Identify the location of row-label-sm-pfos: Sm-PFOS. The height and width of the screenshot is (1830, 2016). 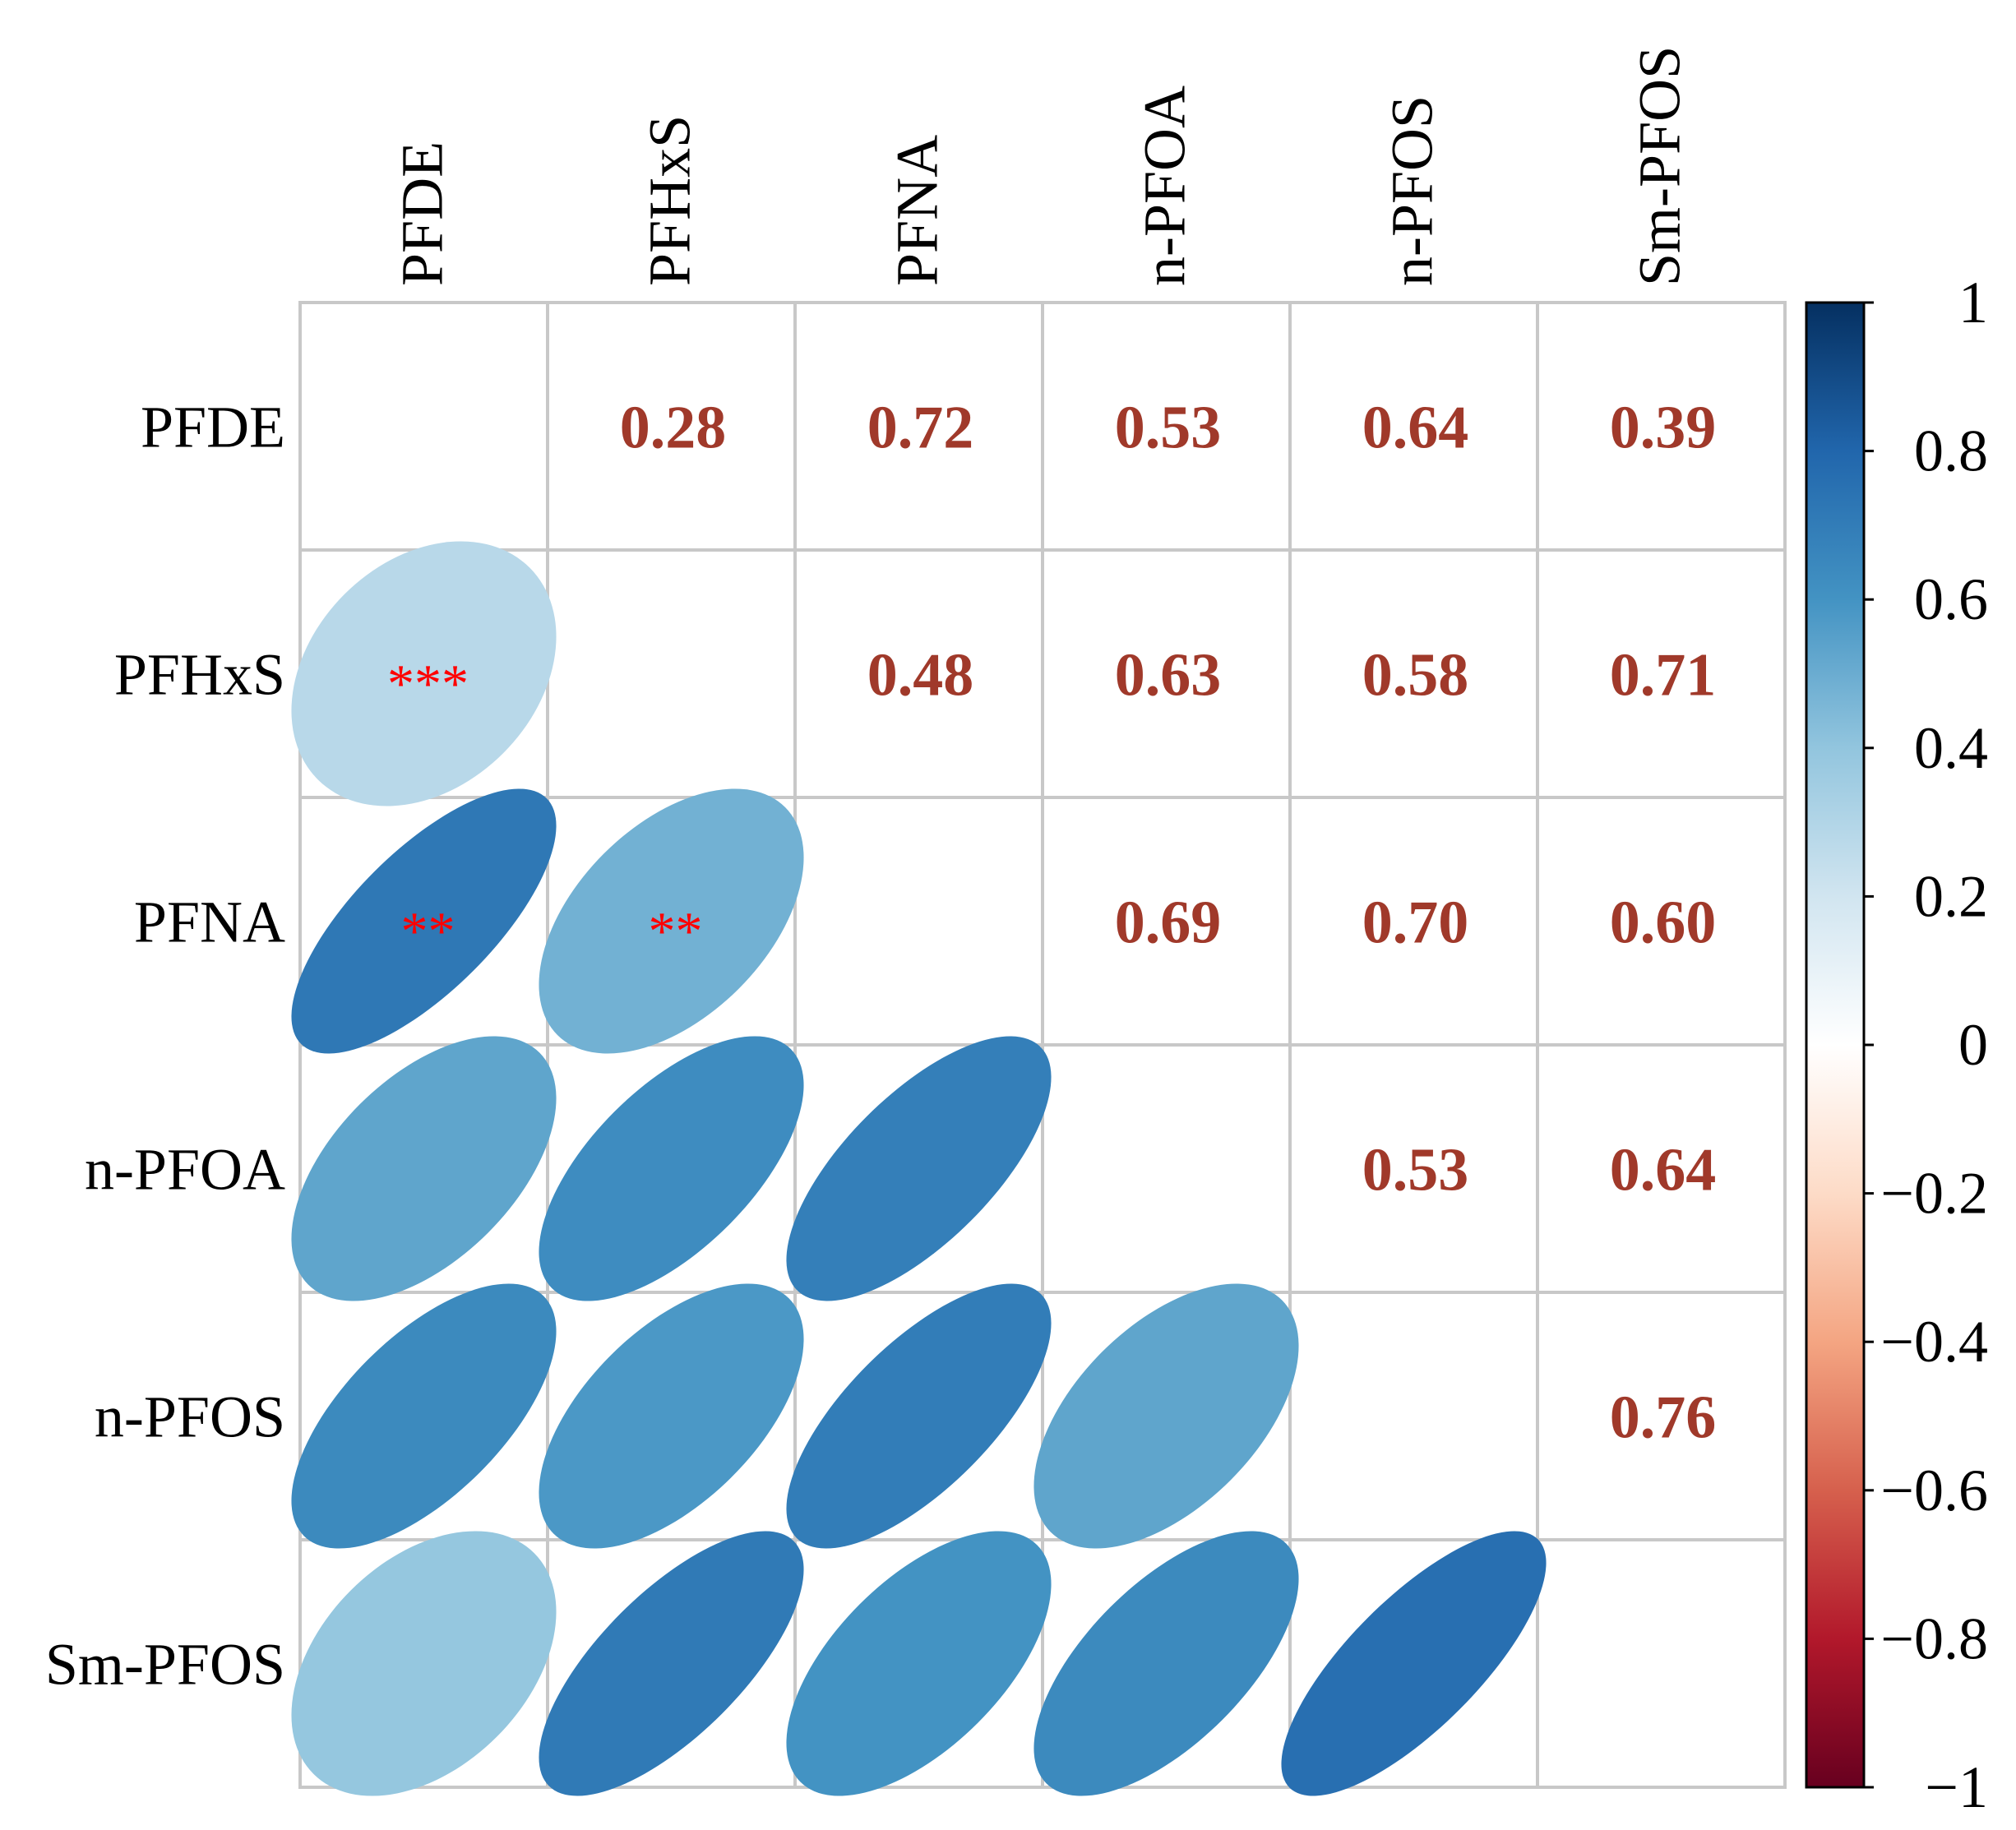
(165, 1665).